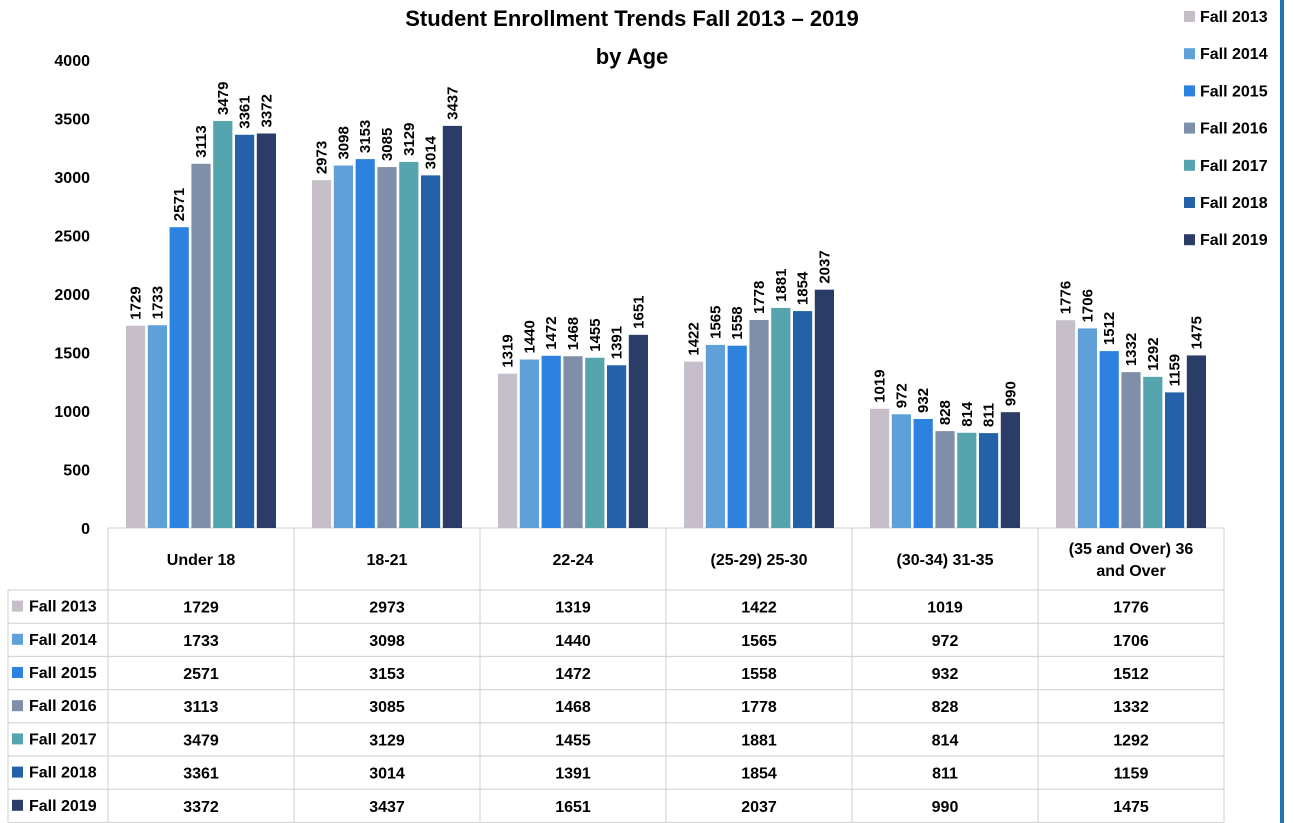 This screenshot has width=1295, height=823. What do you see at coordinates (945, 479) in the screenshot?
I see `bar-30-34-31-35-fall-2016` at bounding box center [945, 479].